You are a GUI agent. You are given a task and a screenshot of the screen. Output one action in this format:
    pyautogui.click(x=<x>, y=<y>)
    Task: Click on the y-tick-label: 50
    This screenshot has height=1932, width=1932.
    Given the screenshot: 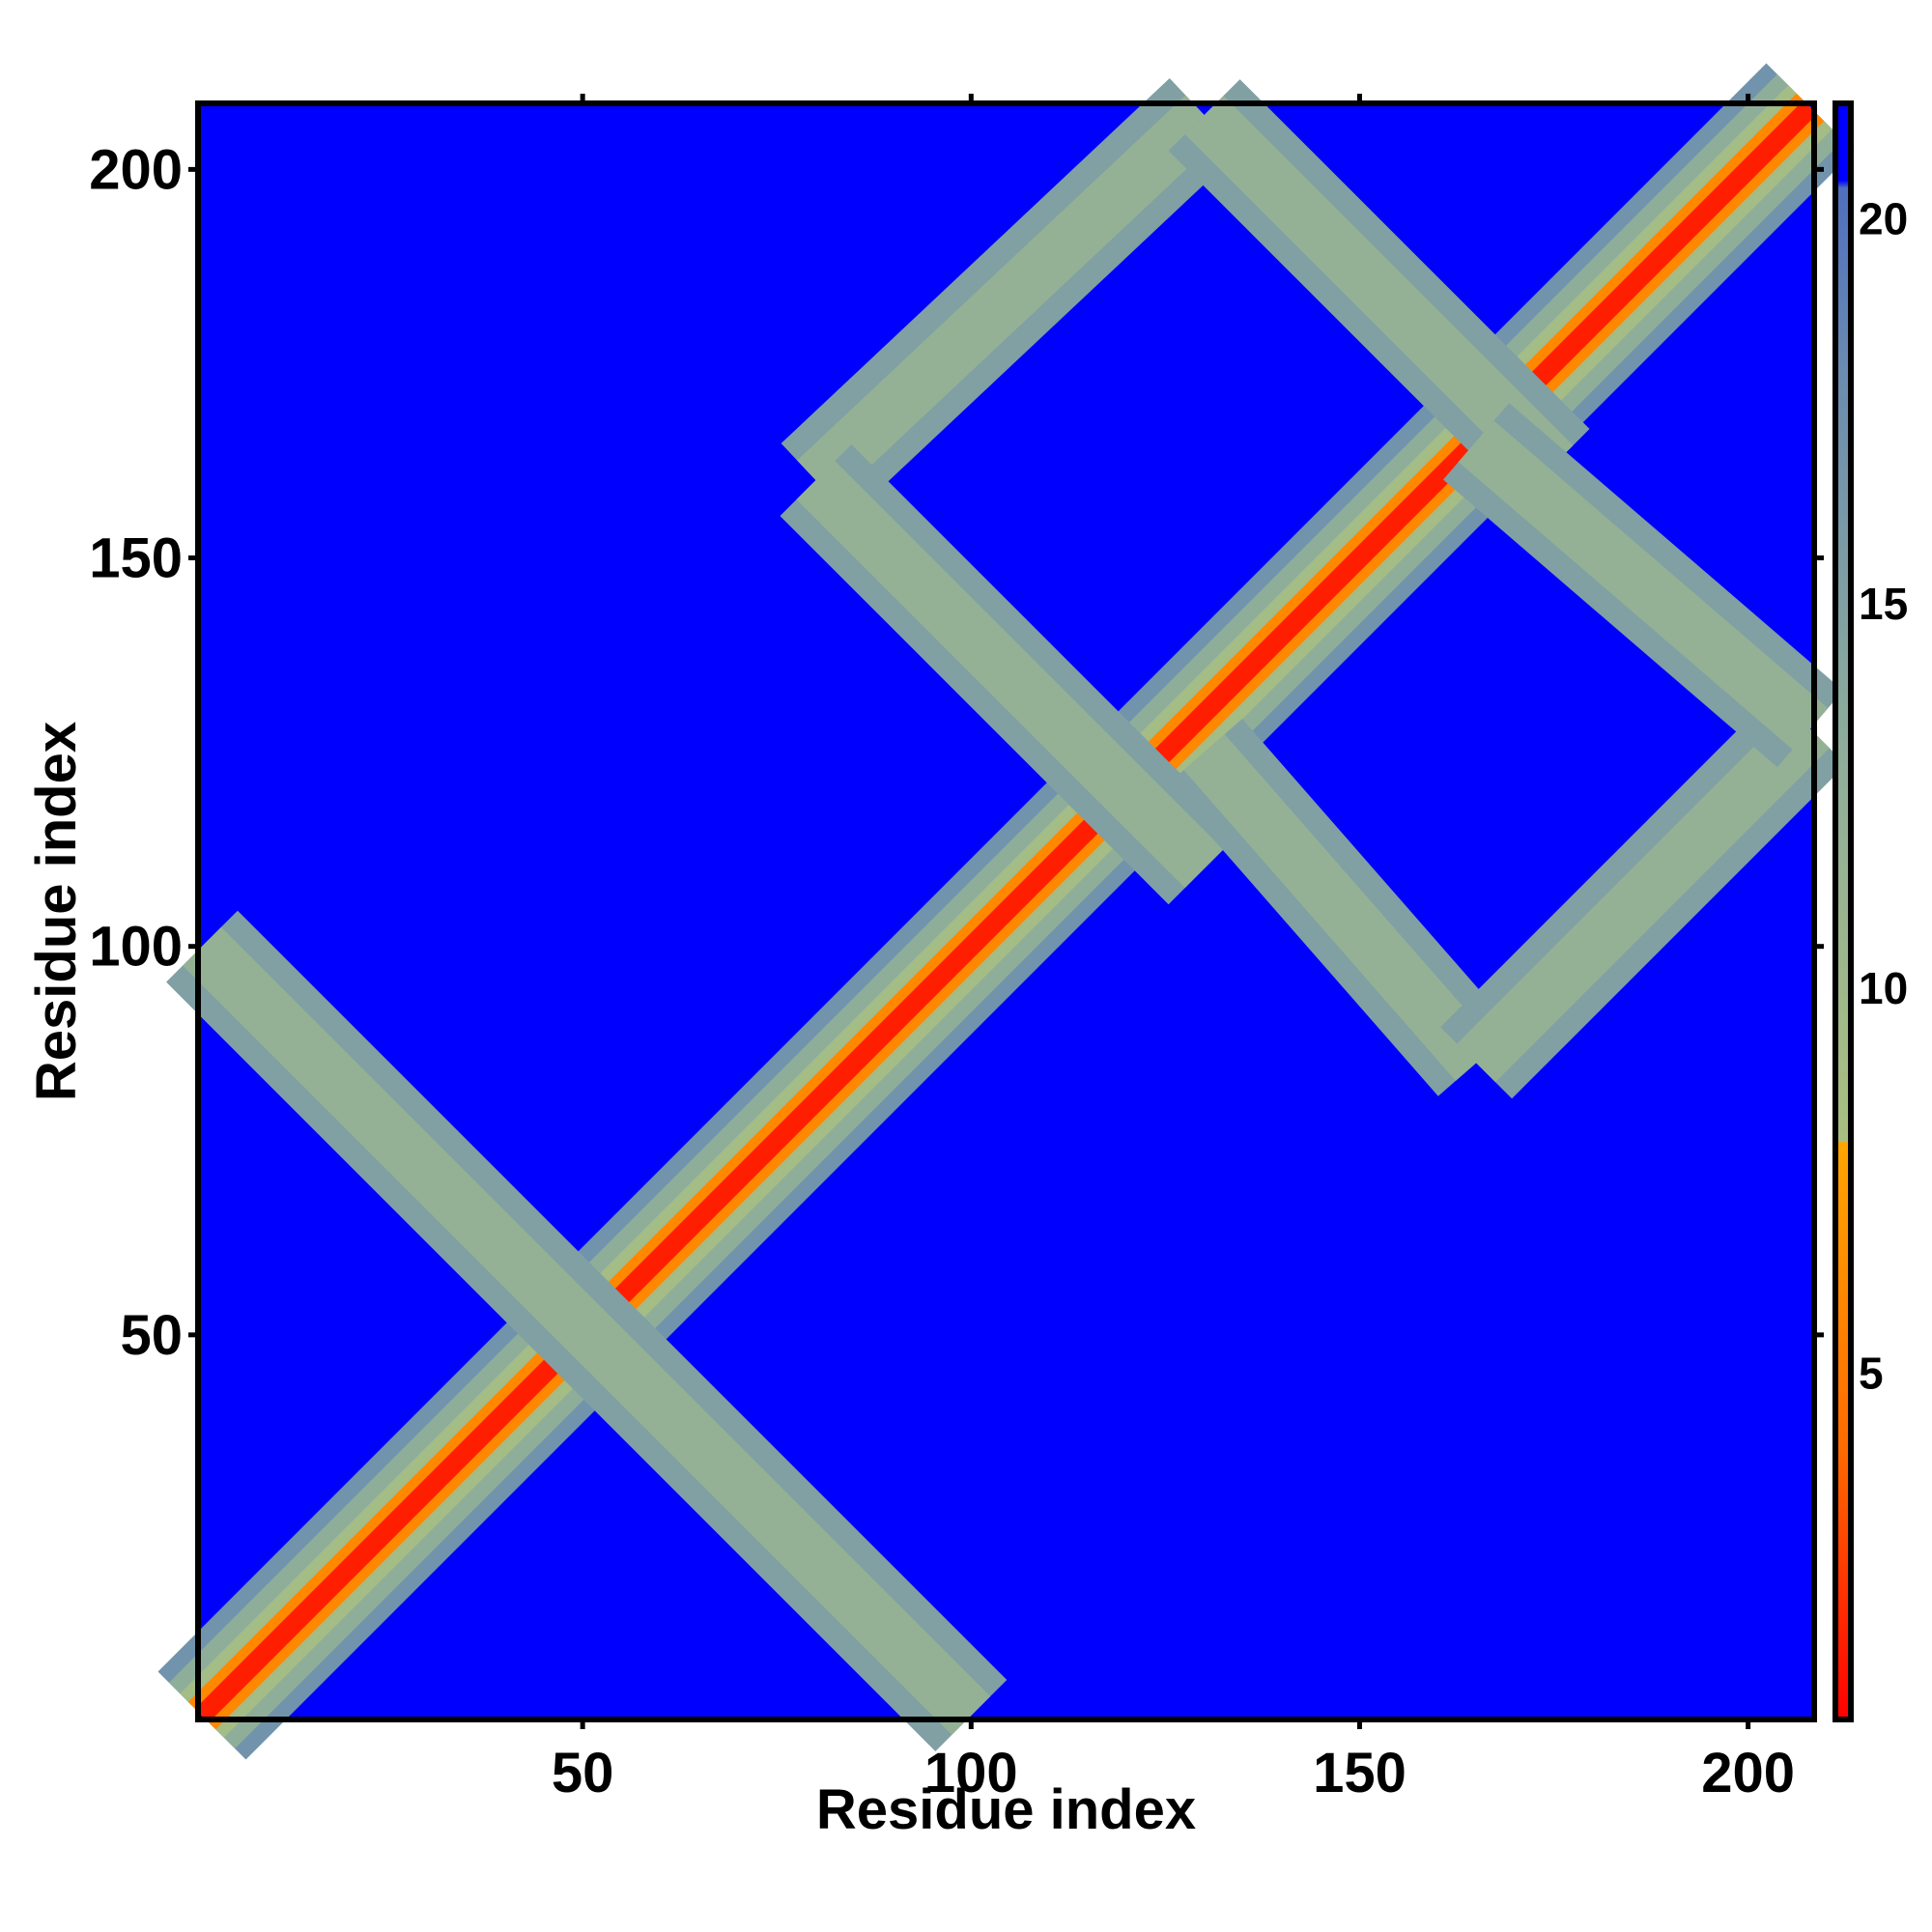 What is the action you would take?
    pyautogui.click(x=151, y=1335)
    